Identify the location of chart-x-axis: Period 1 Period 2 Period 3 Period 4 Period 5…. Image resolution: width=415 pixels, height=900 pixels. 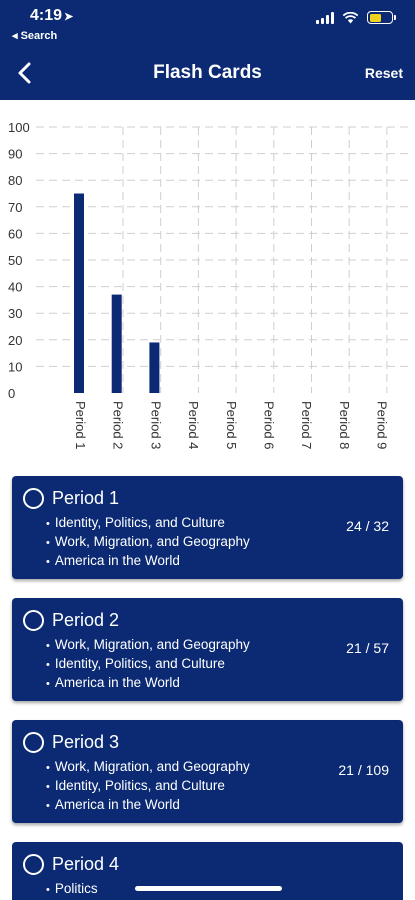
(231, 425).